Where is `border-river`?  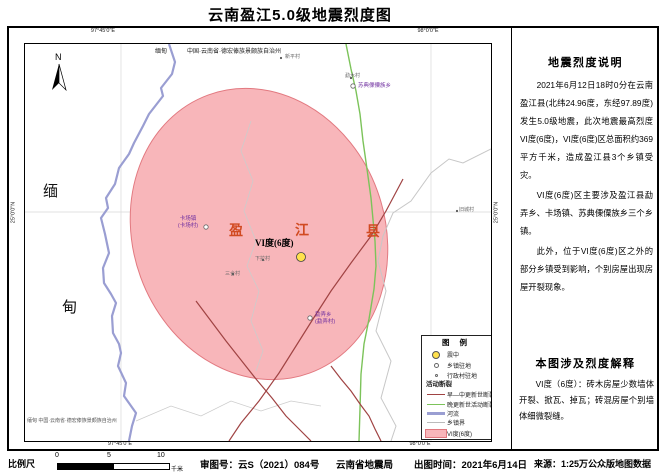 border-river is located at coordinates (138, 242).